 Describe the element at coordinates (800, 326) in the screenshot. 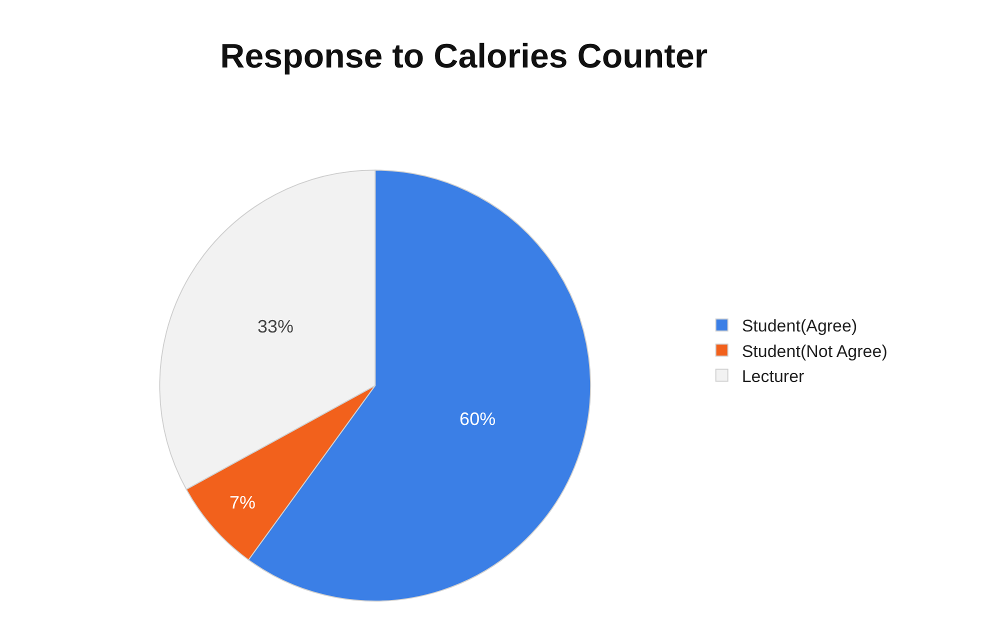

I see `legend-label: Student(Agree)` at that location.